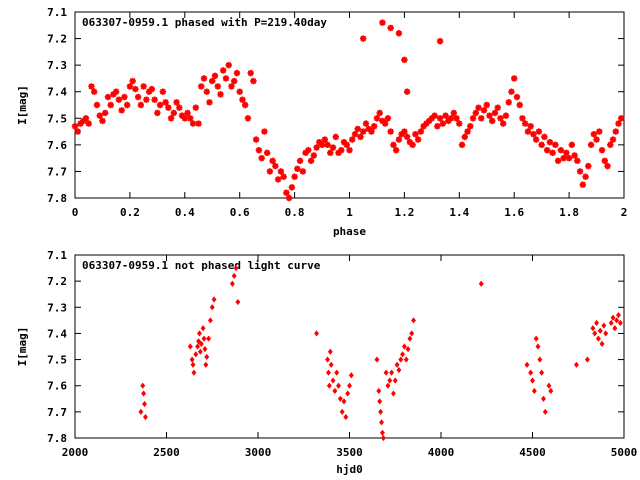  Describe the element at coordinates (57, 171) in the screenshot. I see `phased-y-tick-label: 7.7` at that location.